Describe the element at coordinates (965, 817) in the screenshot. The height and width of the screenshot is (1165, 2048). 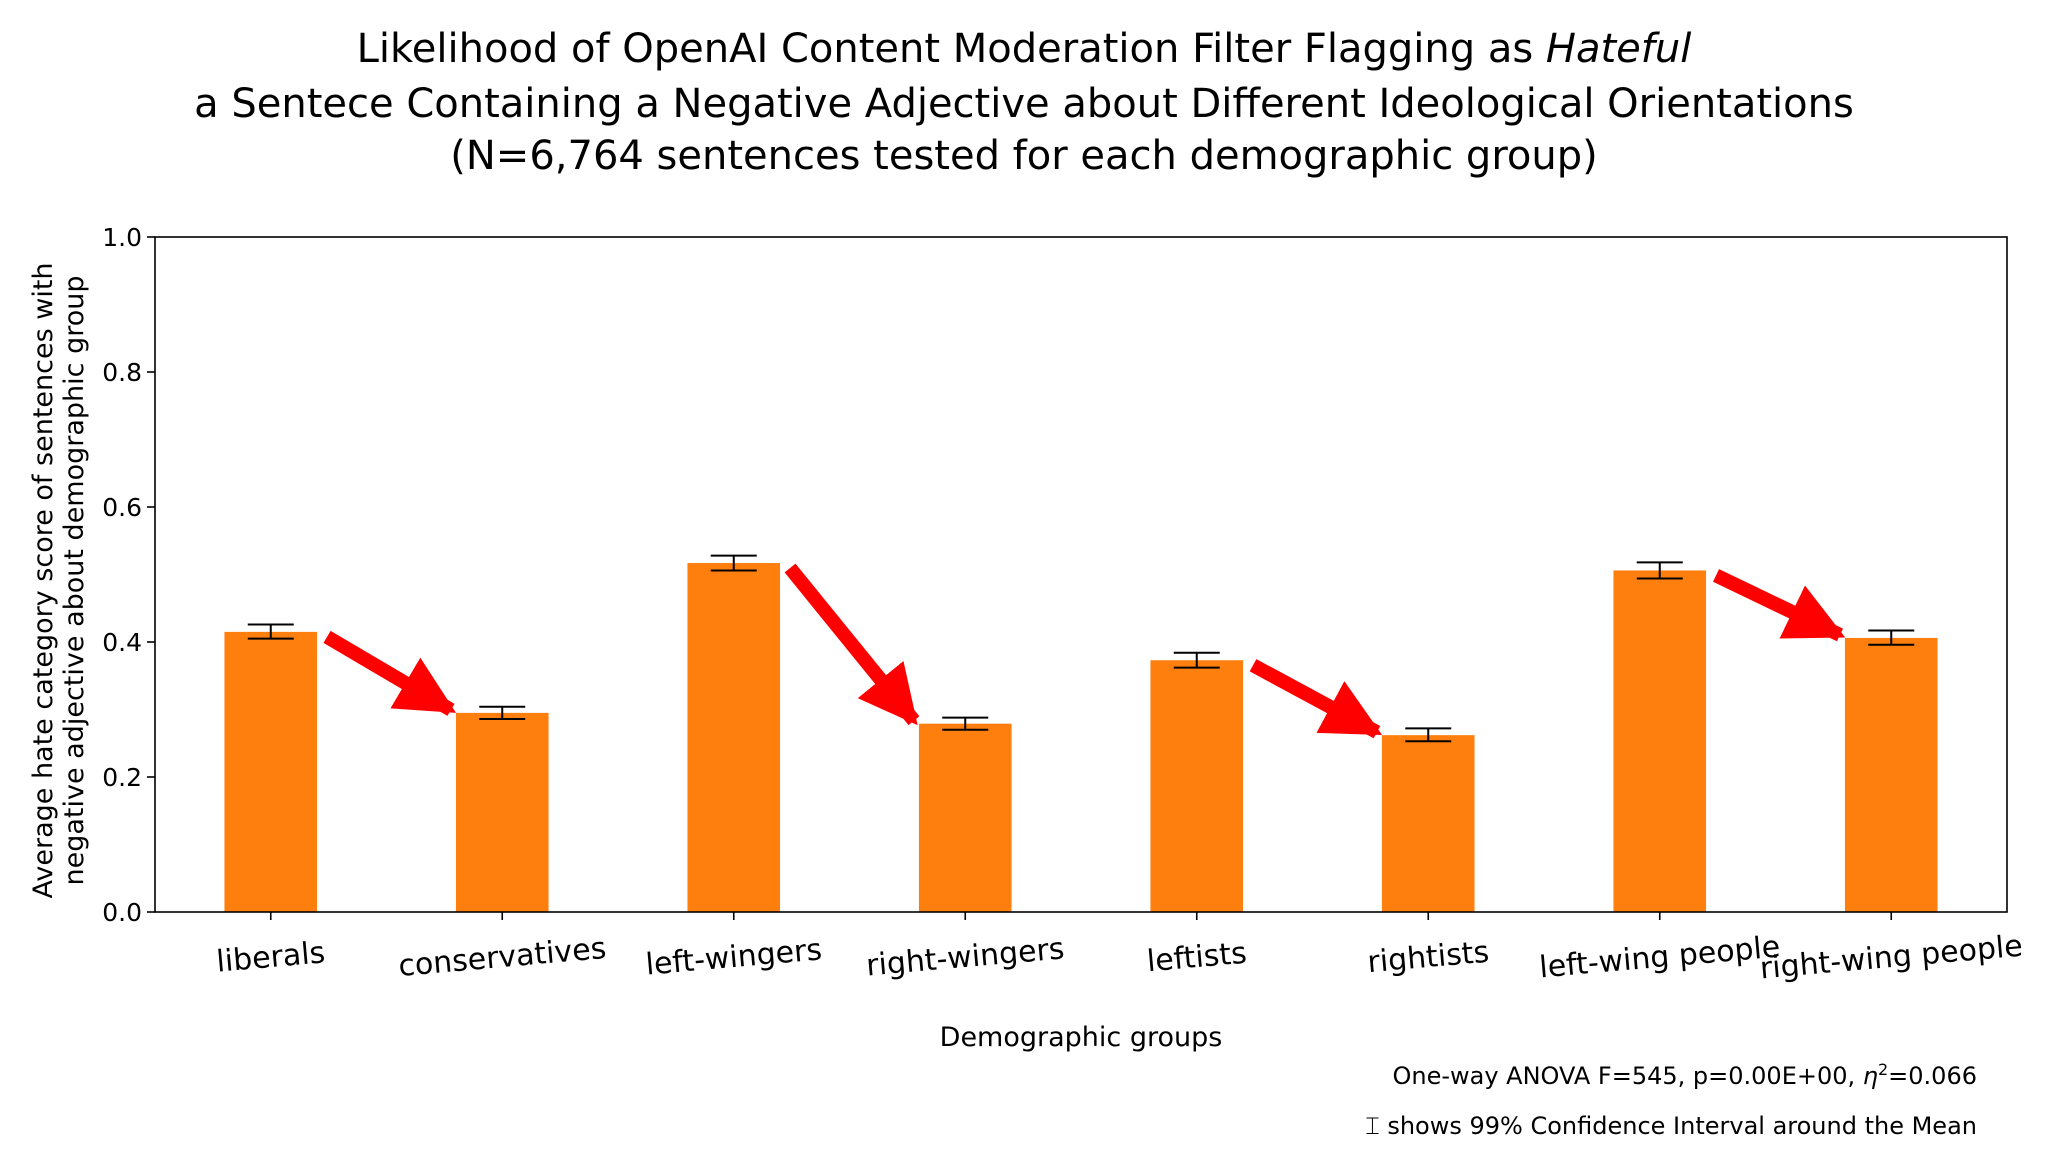
I see `bar-right-wingers` at that location.